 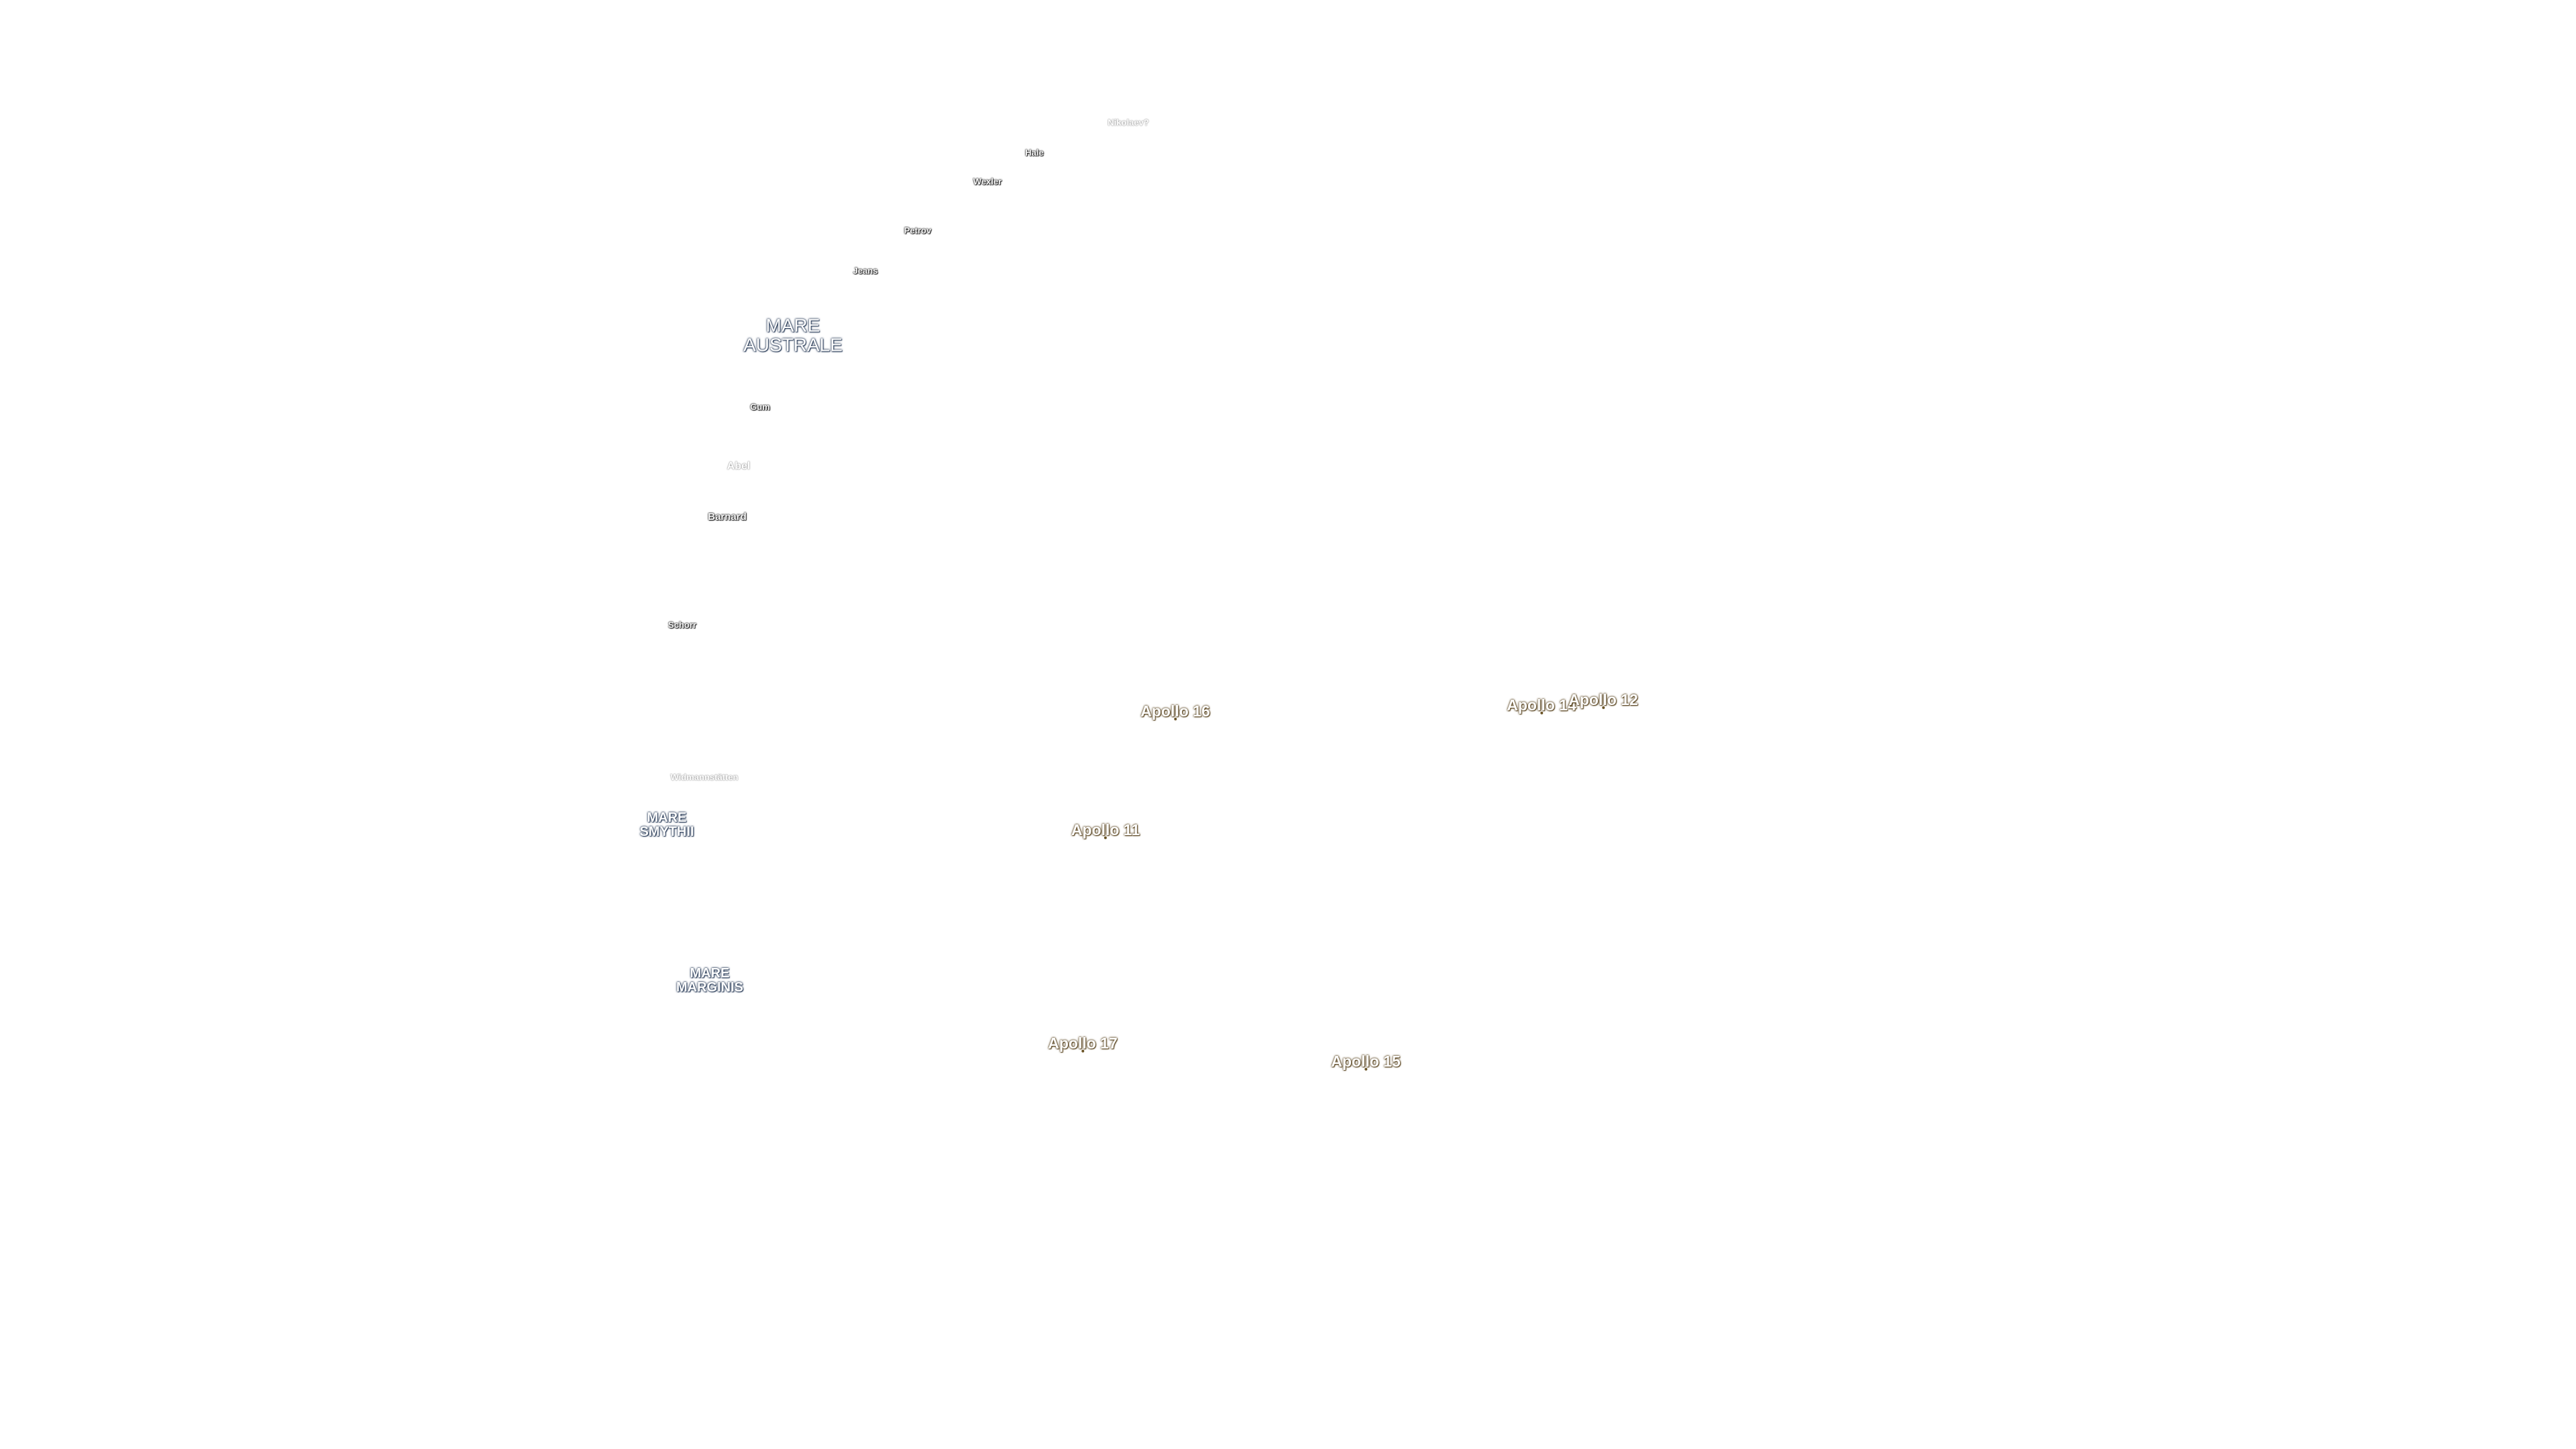 What do you see at coordinates (666, 824) in the screenshot?
I see `mare-label-smythii: MARE SMYTHII` at bounding box center [666, 824].